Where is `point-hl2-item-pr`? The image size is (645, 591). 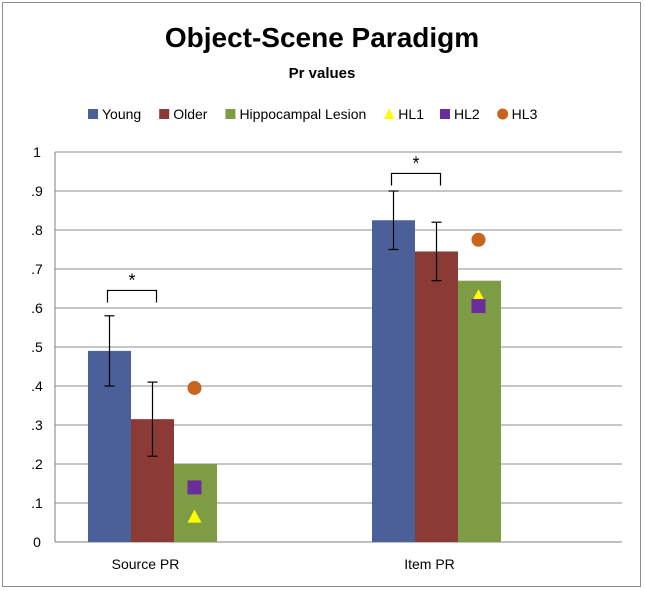
point-hl2-item-pr is located at coordinates (478, 306).